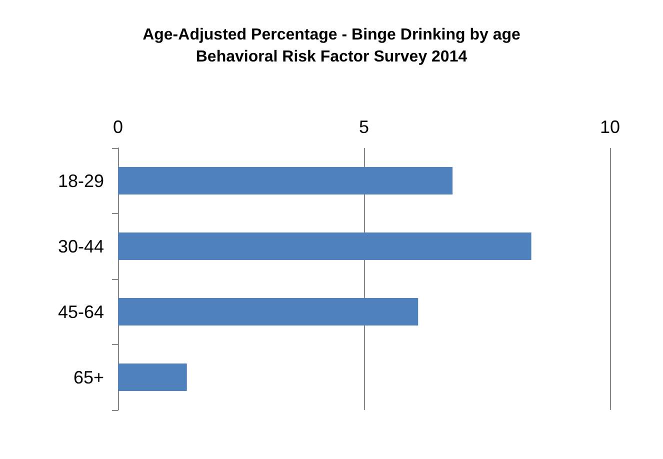  What do you see at coordinates (81, 180) in the screenshot?
I see `y-tick-label: 18-29` at bounding box center [81, 180].